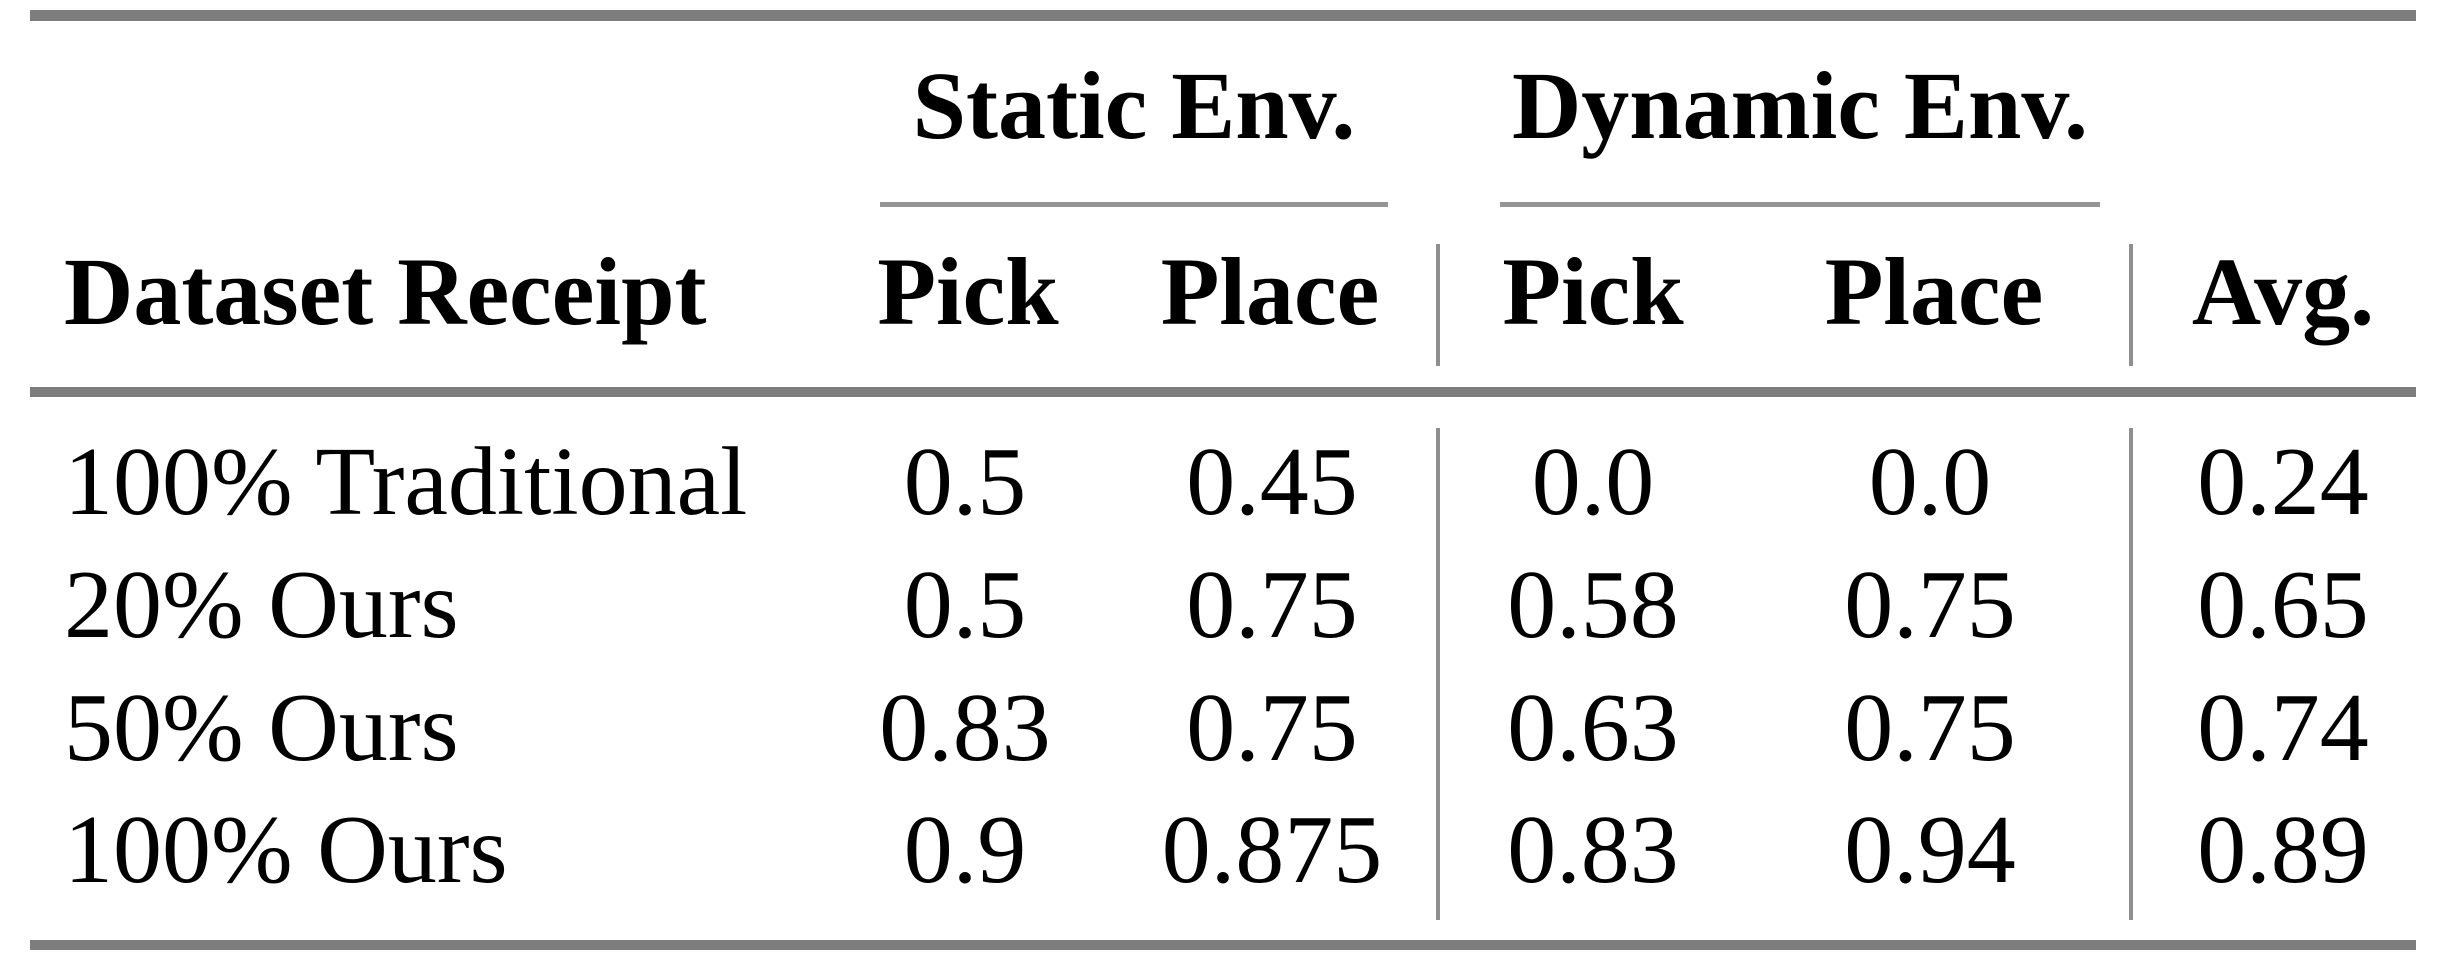 This screenshot has width=2440, height=966. I want to click on vertical-divider-1-body, so click(1438, 674).